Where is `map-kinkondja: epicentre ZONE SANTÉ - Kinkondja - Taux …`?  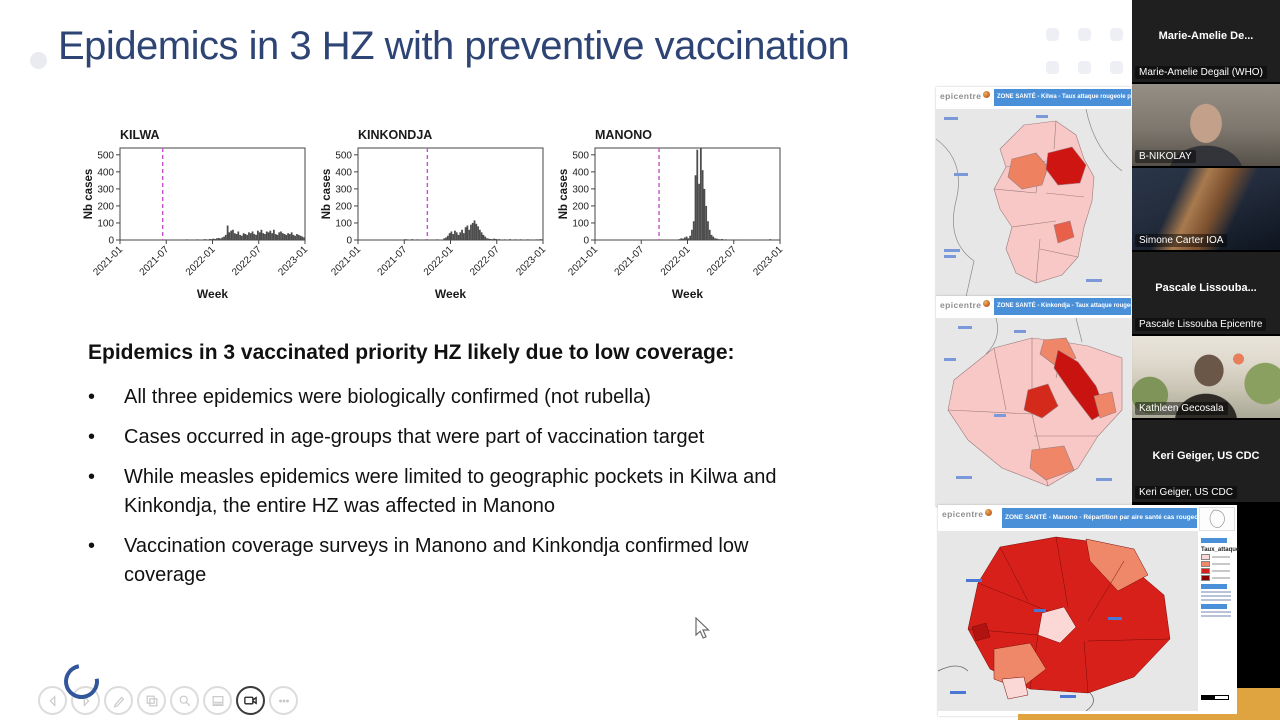
map-kinkondja: epicentre ZONE SANTÉ - Kinkondja - Taux … is located at coordinates (1033, 401).